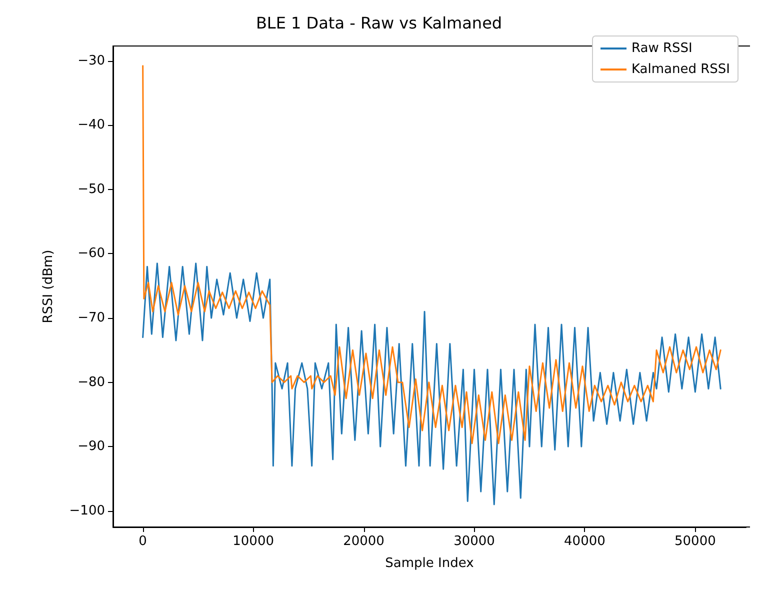 This screenshot has width=758, height=594. What do you see at coordinates (142, 541) in the screenshot?
I see `x-tick-label: 0` at bounding box center [142, 541].